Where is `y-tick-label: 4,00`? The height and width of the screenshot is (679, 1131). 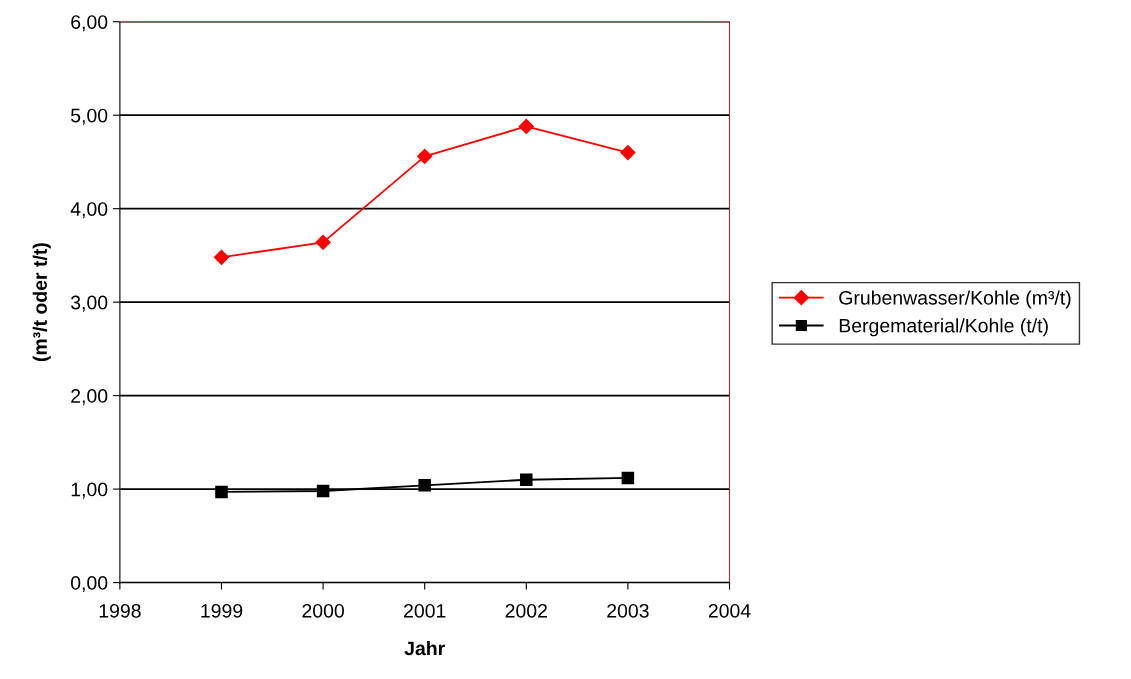 y-tick-label: 4,00 is located at coordinates (89, 210).